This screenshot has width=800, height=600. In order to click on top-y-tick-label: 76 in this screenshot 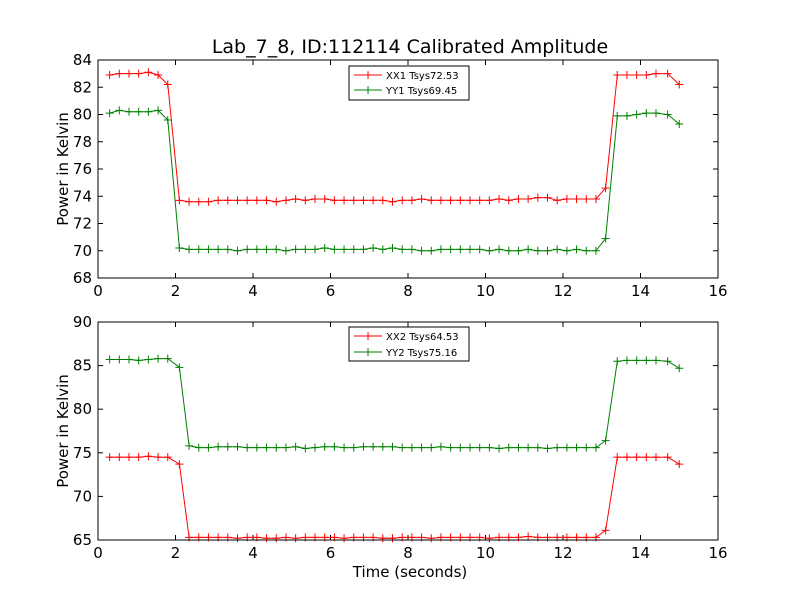, I will do `click(82, 169)`.